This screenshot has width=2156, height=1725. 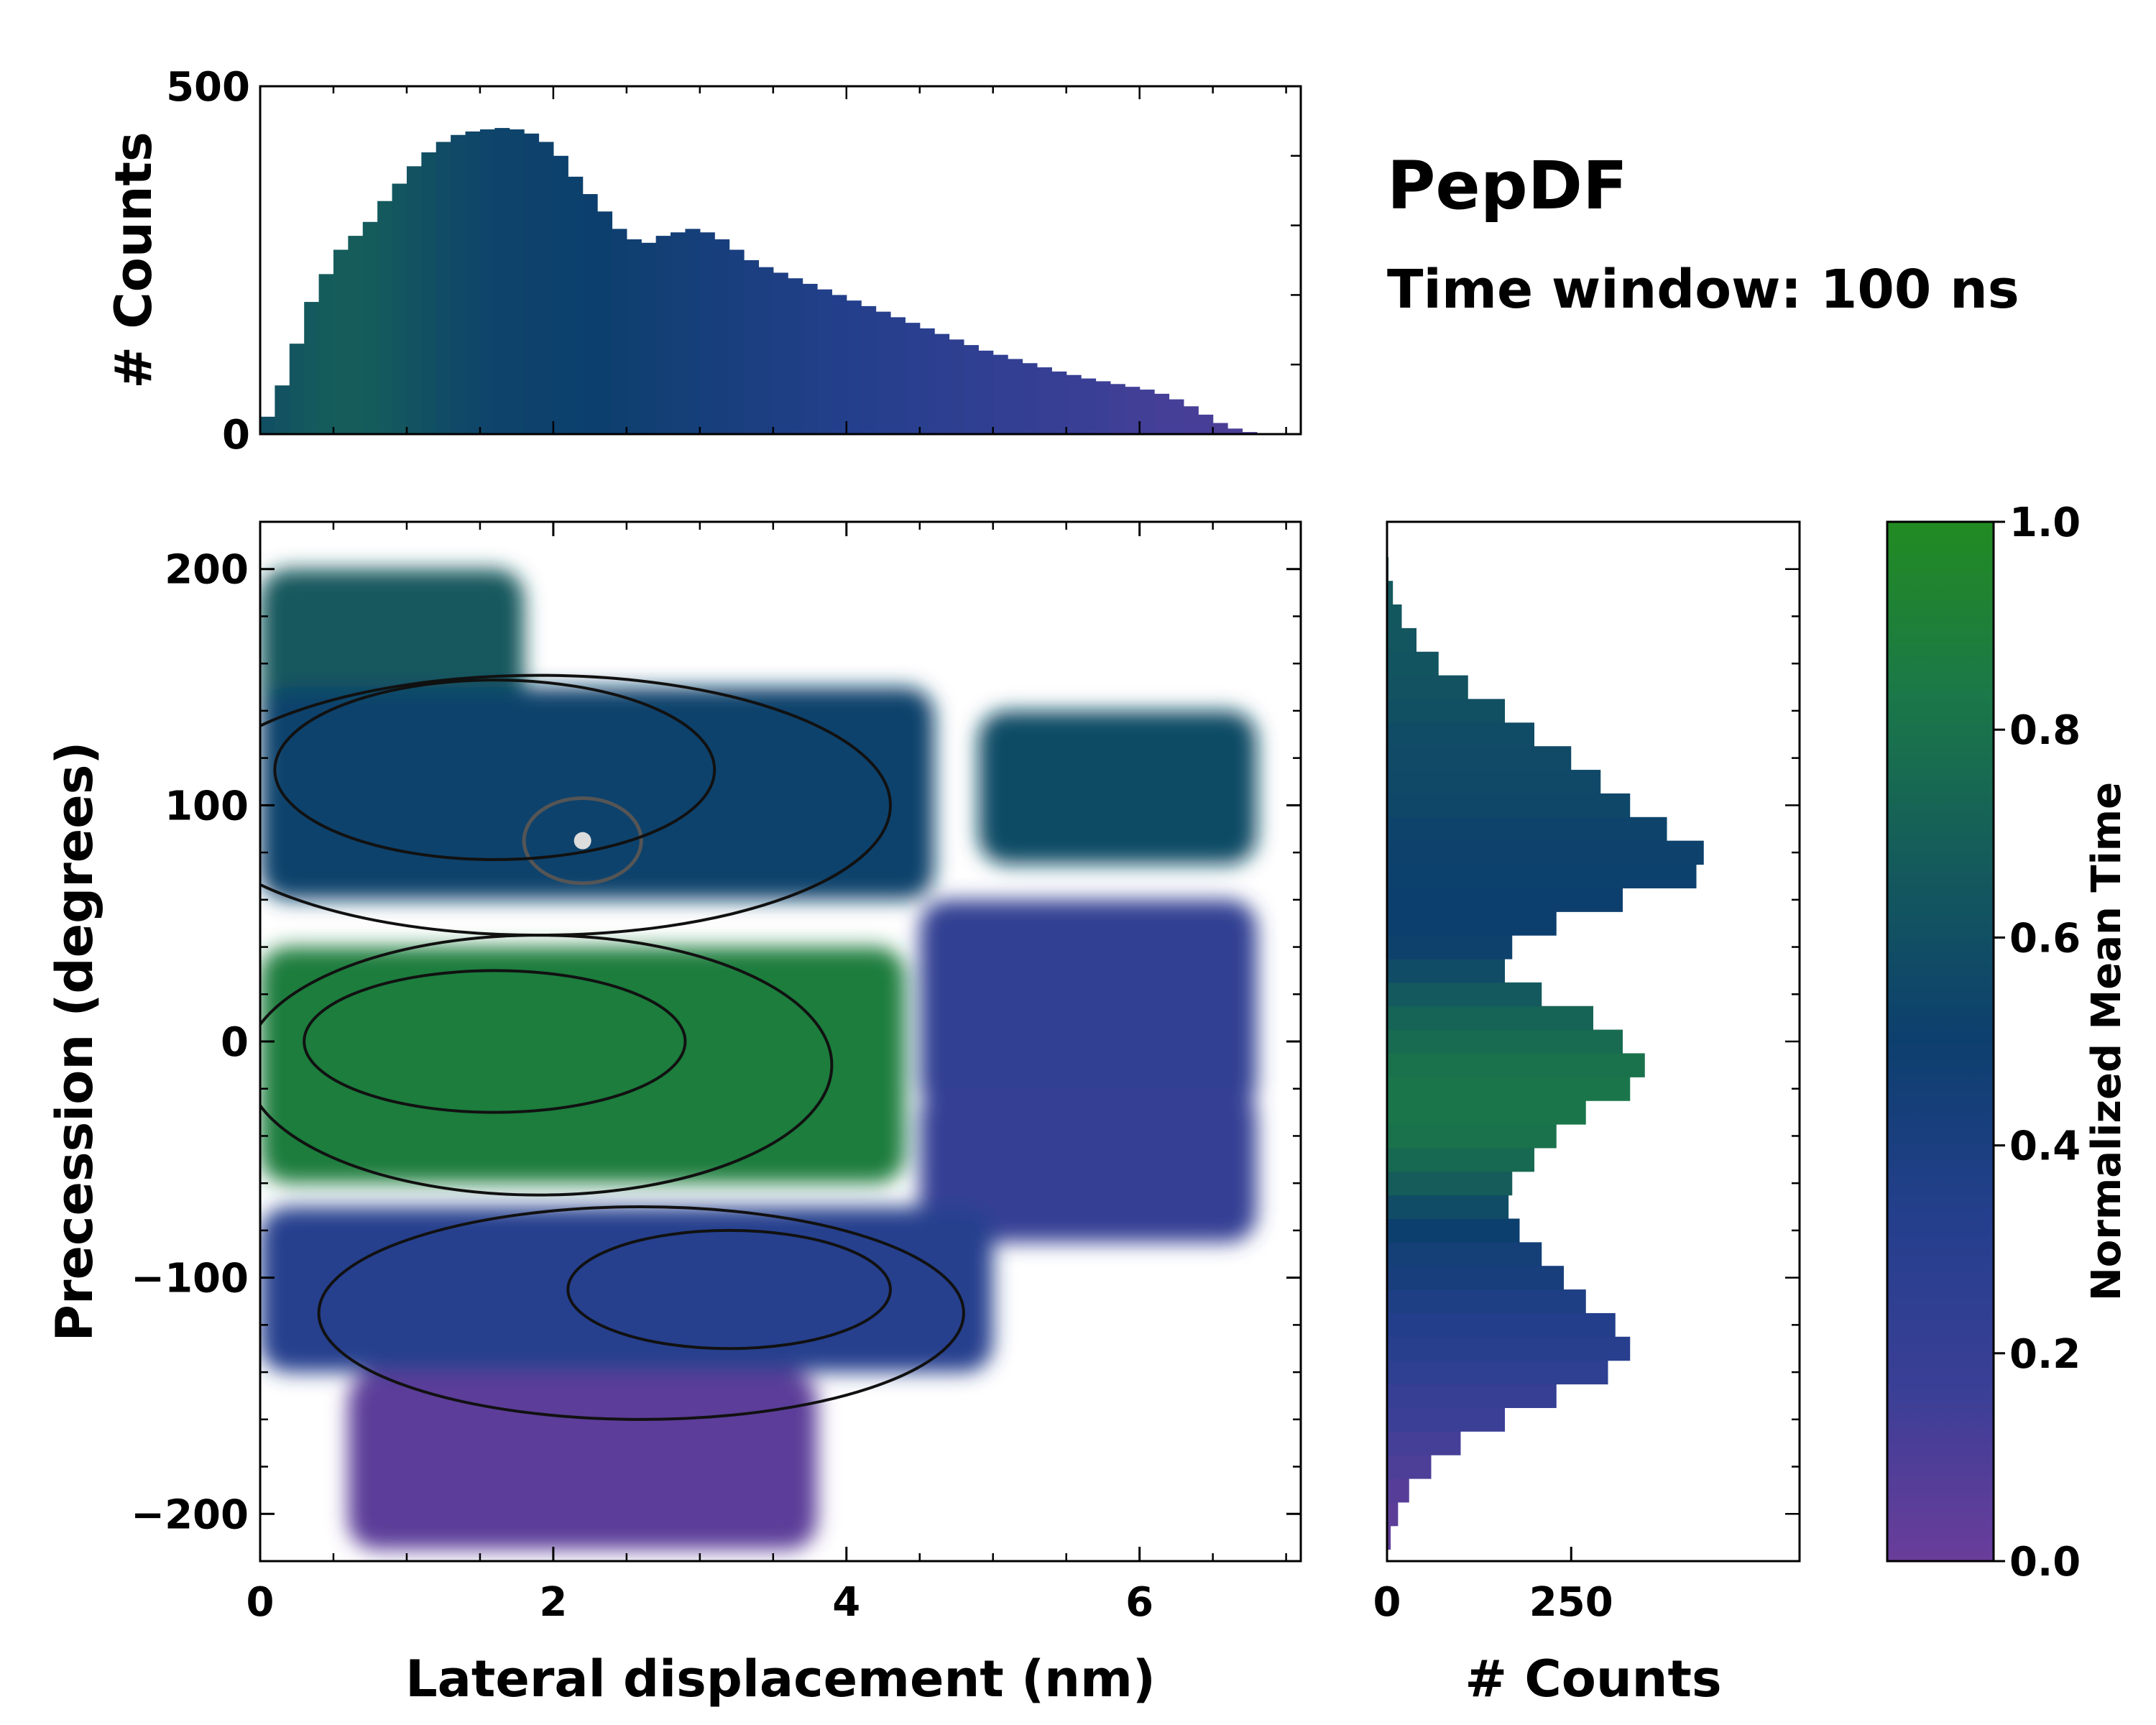 I want to click on figure-subtitle: Time window: 100 ns, so click(x=1703, y=290).